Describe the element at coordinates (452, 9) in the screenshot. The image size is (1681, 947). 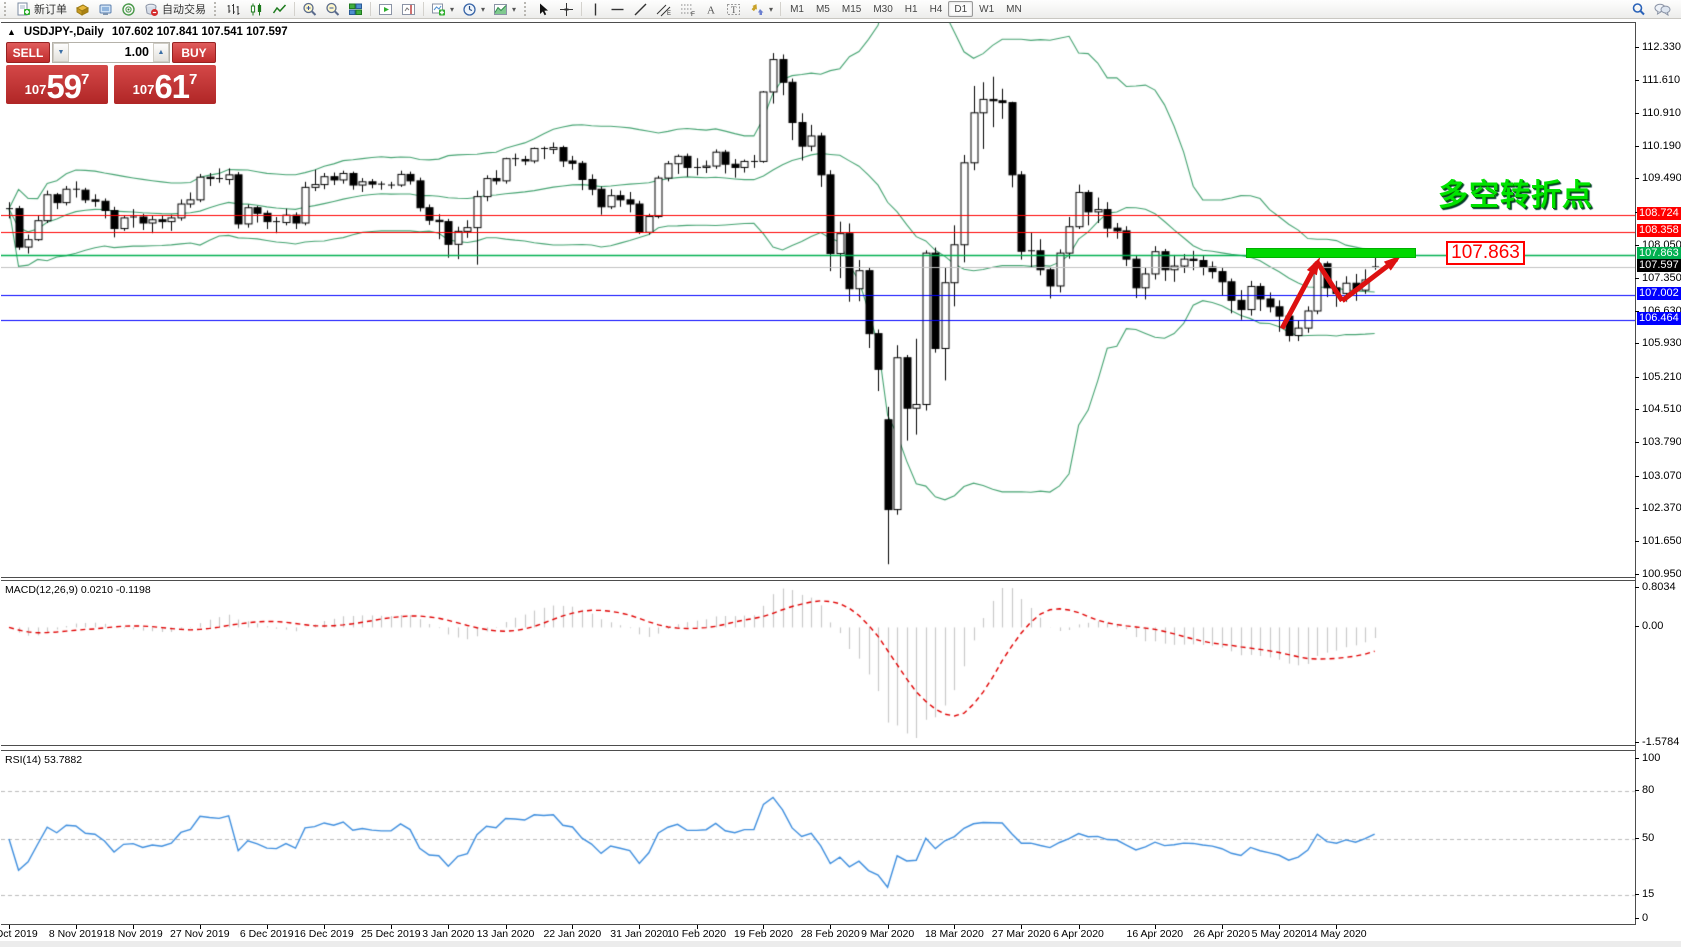
I see `new-chart-caret: ▾` at that location.